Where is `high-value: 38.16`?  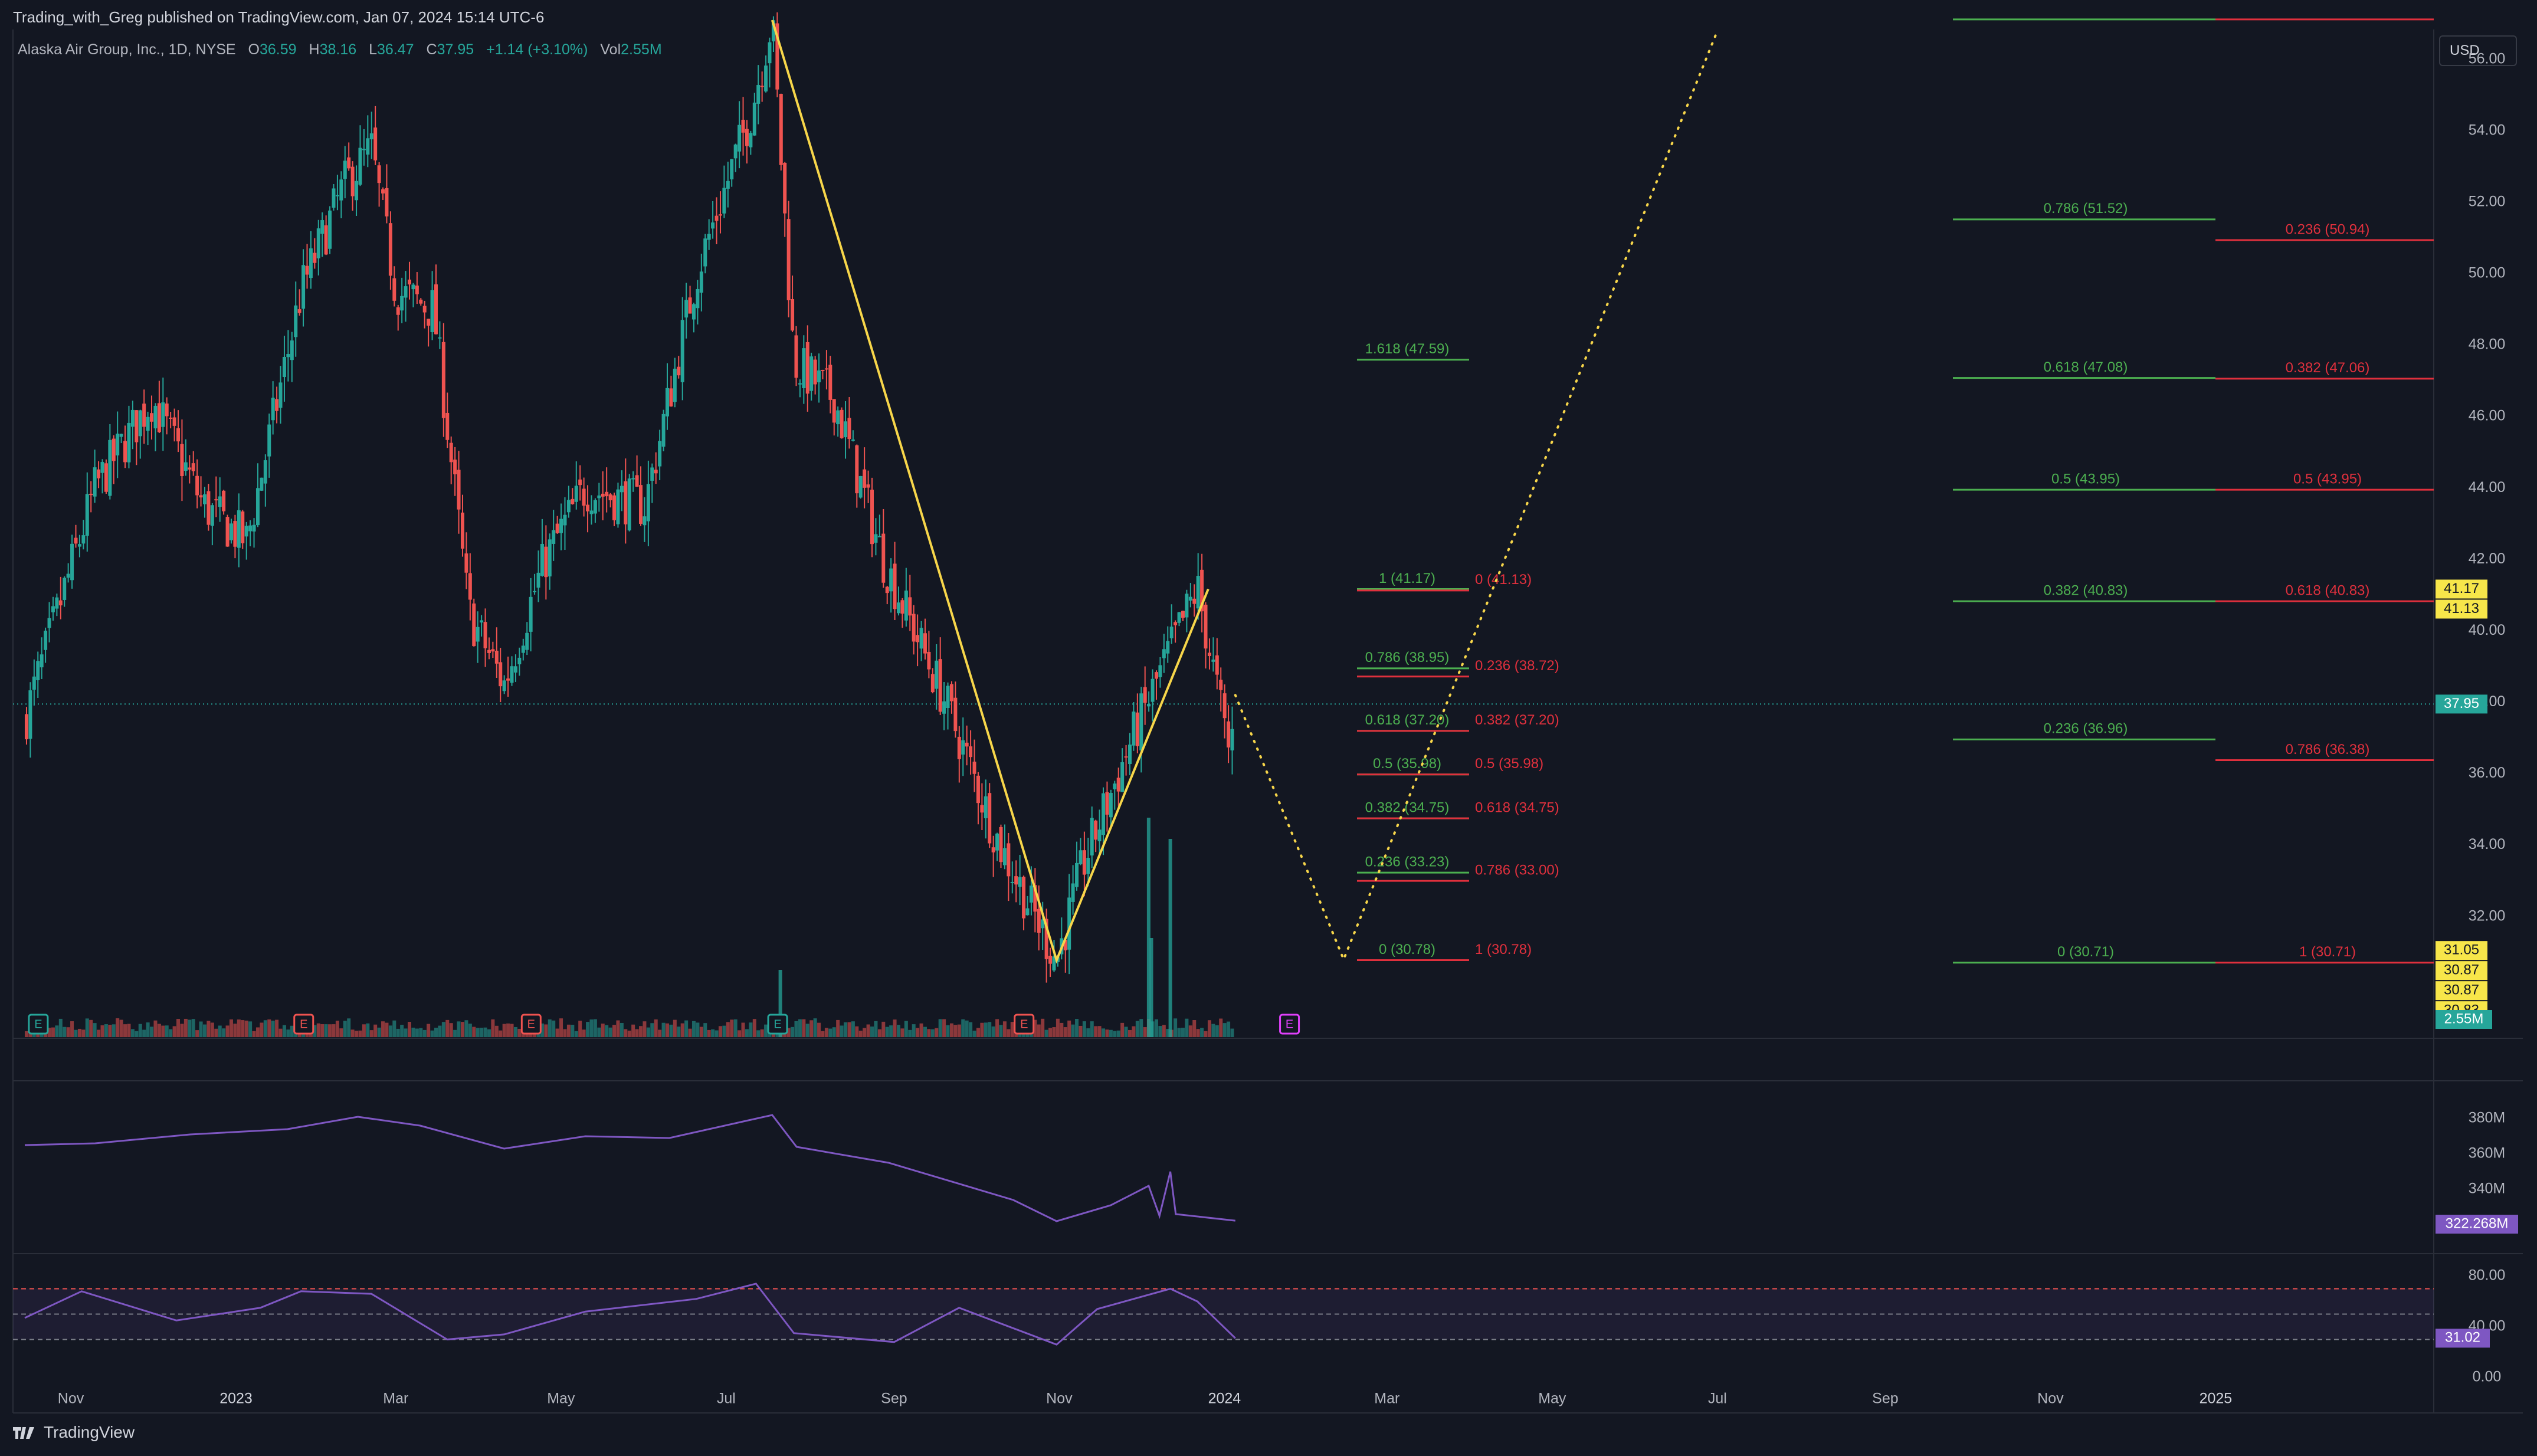 high-value: 38.16 is located at coordinates (338, 49).